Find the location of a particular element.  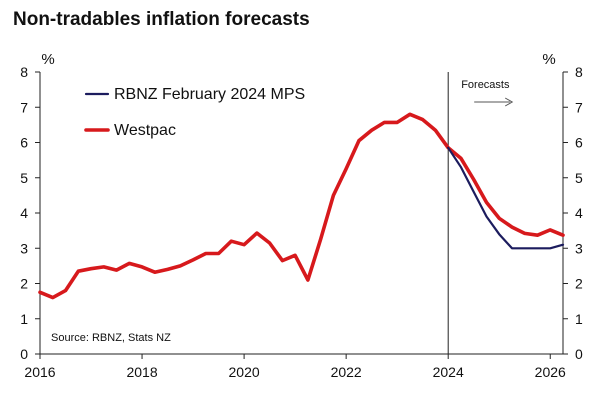

y-tick-label-right: 4 is located at coordinates (579, 213).